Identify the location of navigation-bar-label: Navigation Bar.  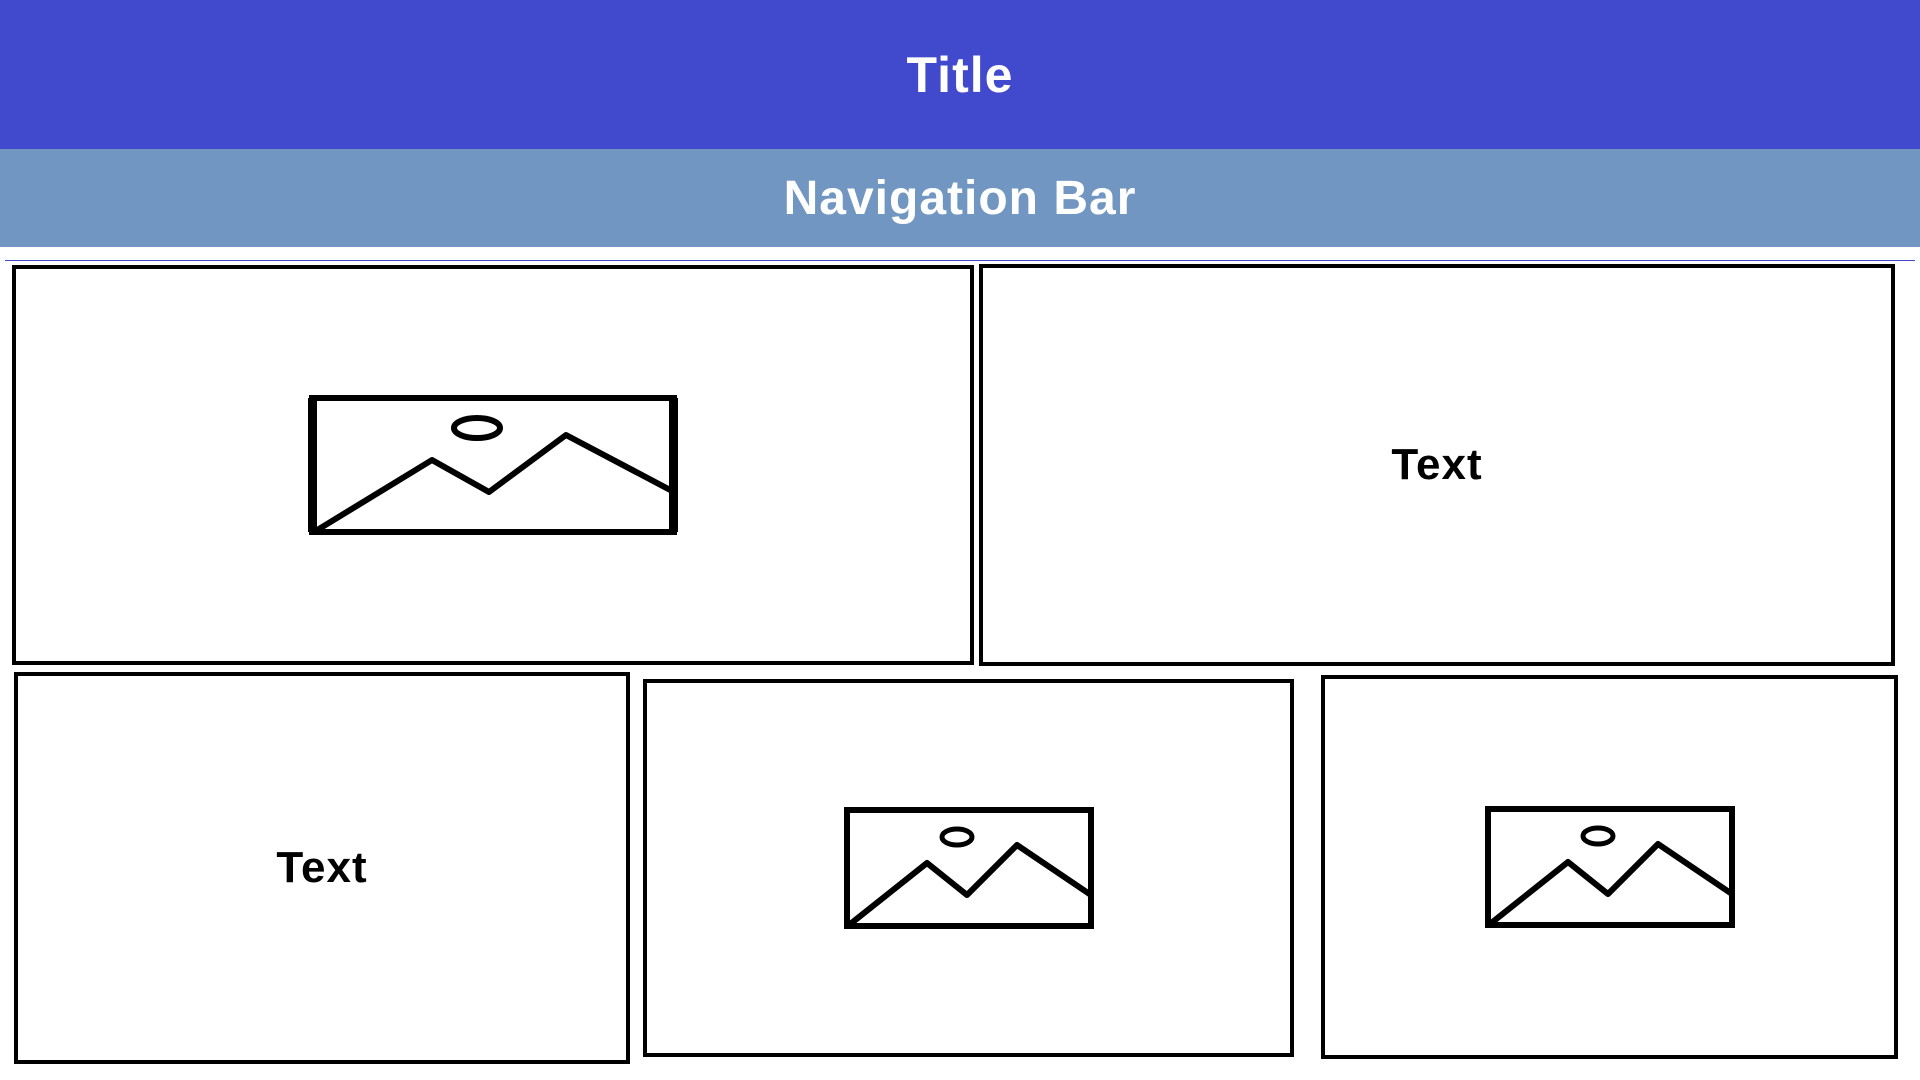
(960, 198).